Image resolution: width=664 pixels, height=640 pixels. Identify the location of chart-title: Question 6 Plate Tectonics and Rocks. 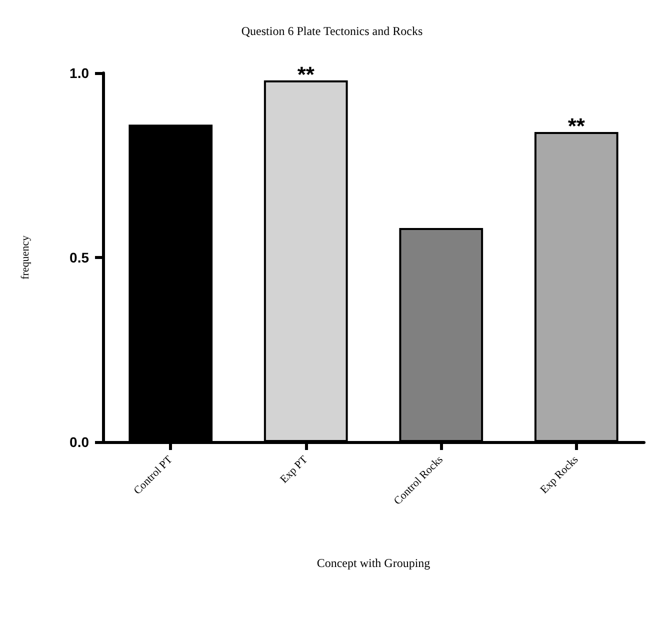
(332, 31).